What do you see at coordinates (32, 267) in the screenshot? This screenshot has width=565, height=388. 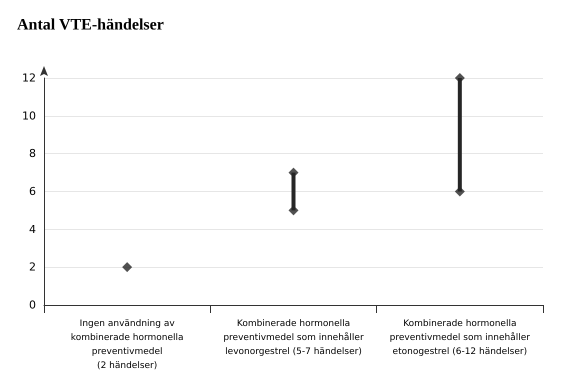 I see `y-tick-label: 2` at bounding box center [32, 267].